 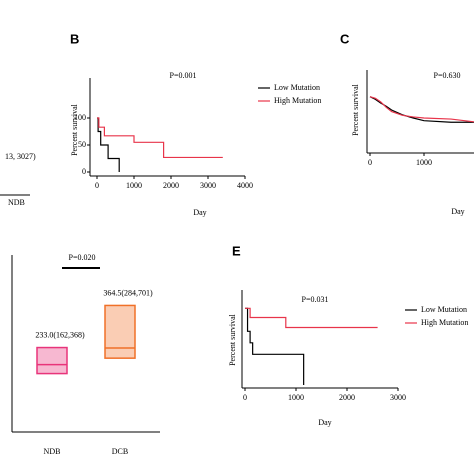 I want to click on y-tick-label: 50, so click(x=82, y=144).